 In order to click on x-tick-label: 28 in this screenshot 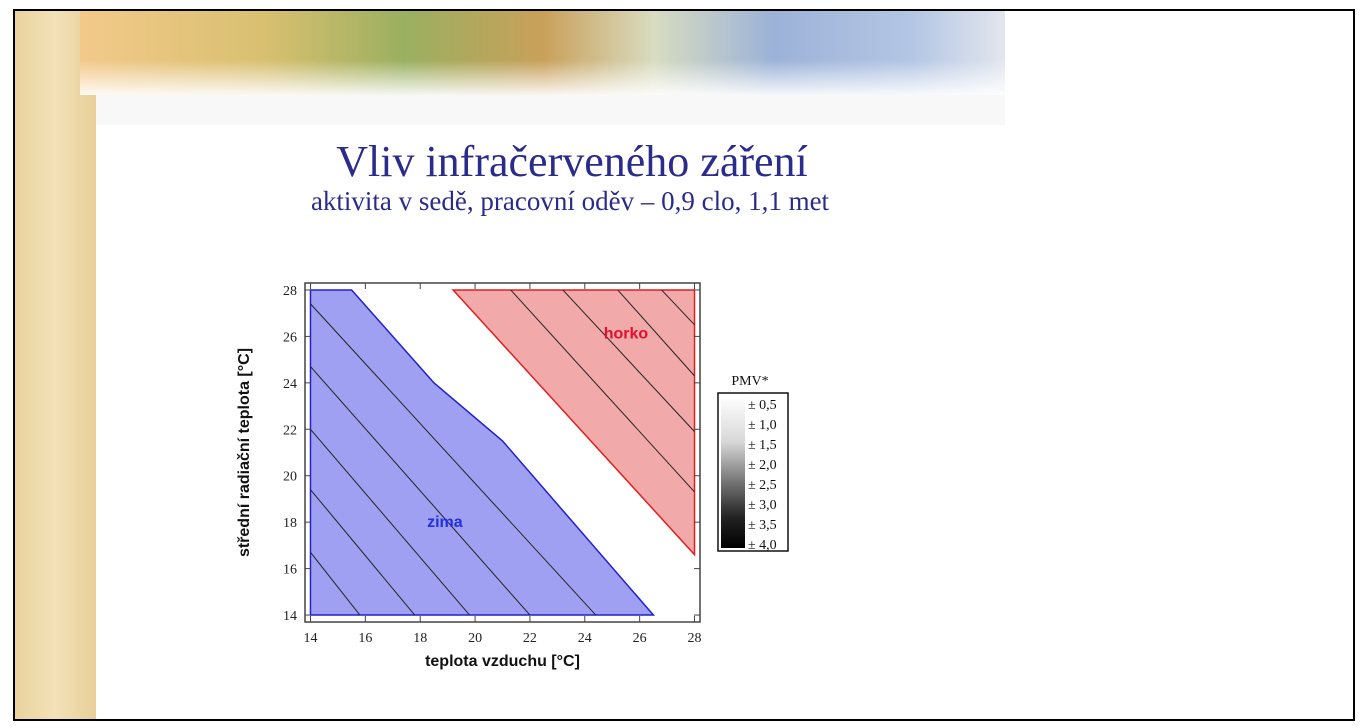, I will do `click(695, 638)`.